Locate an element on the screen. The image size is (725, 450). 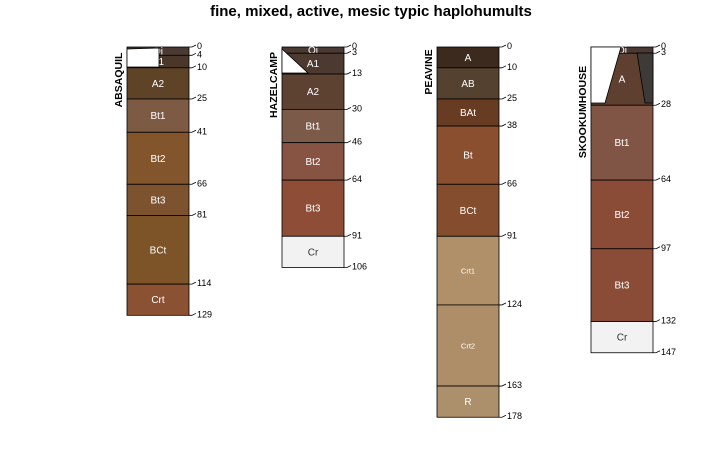
depth-label: 41 is located at coordinates (202, 131).